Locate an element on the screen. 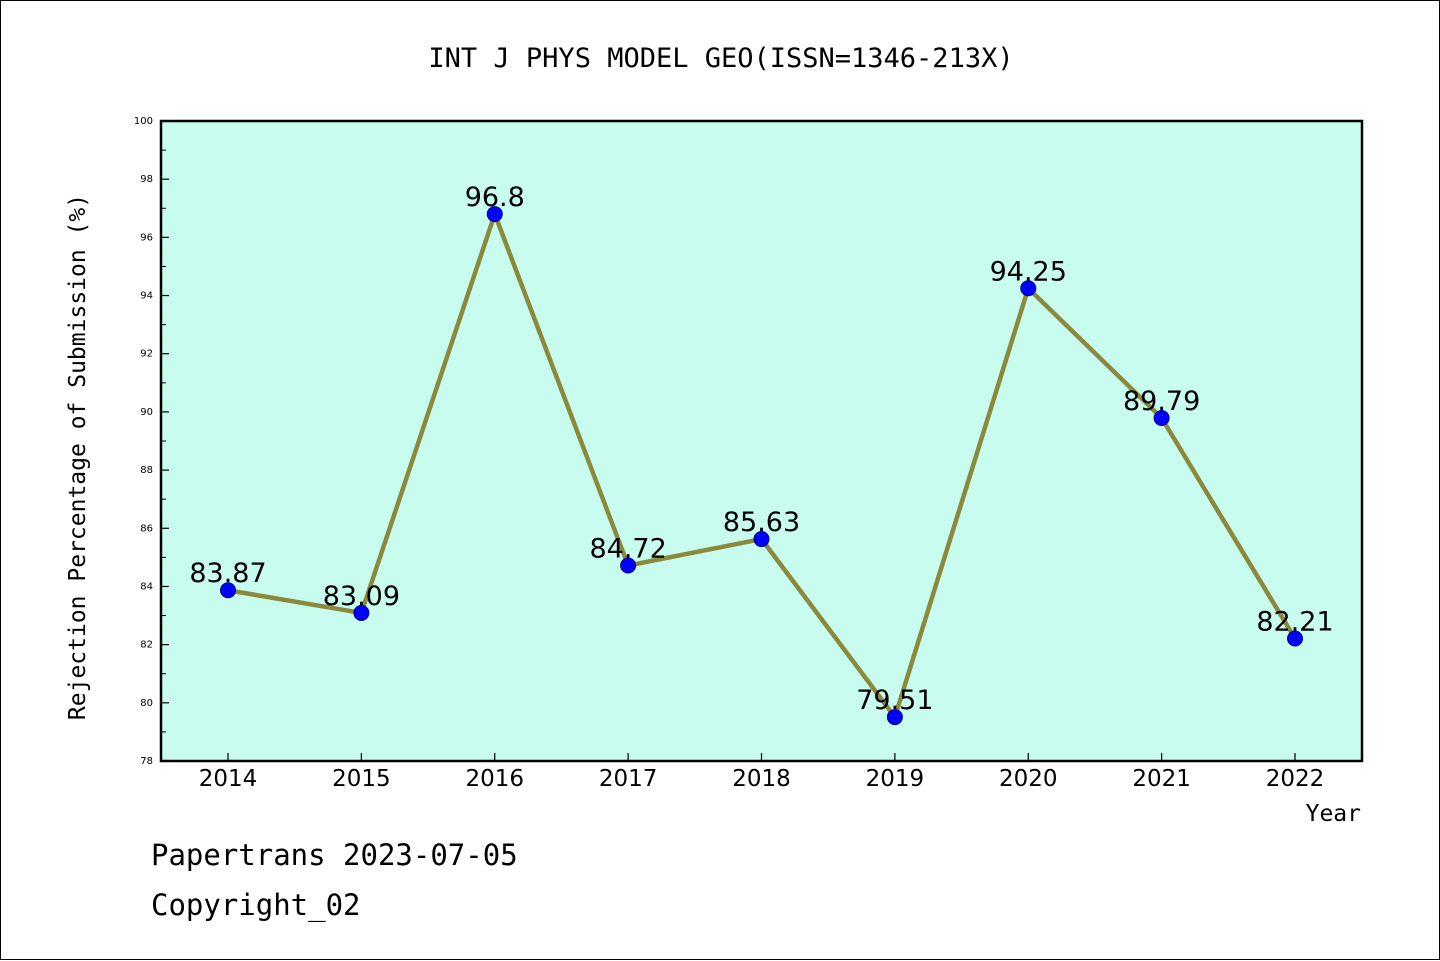  y-tick-label: 96 is located at coordinates (146, 237).